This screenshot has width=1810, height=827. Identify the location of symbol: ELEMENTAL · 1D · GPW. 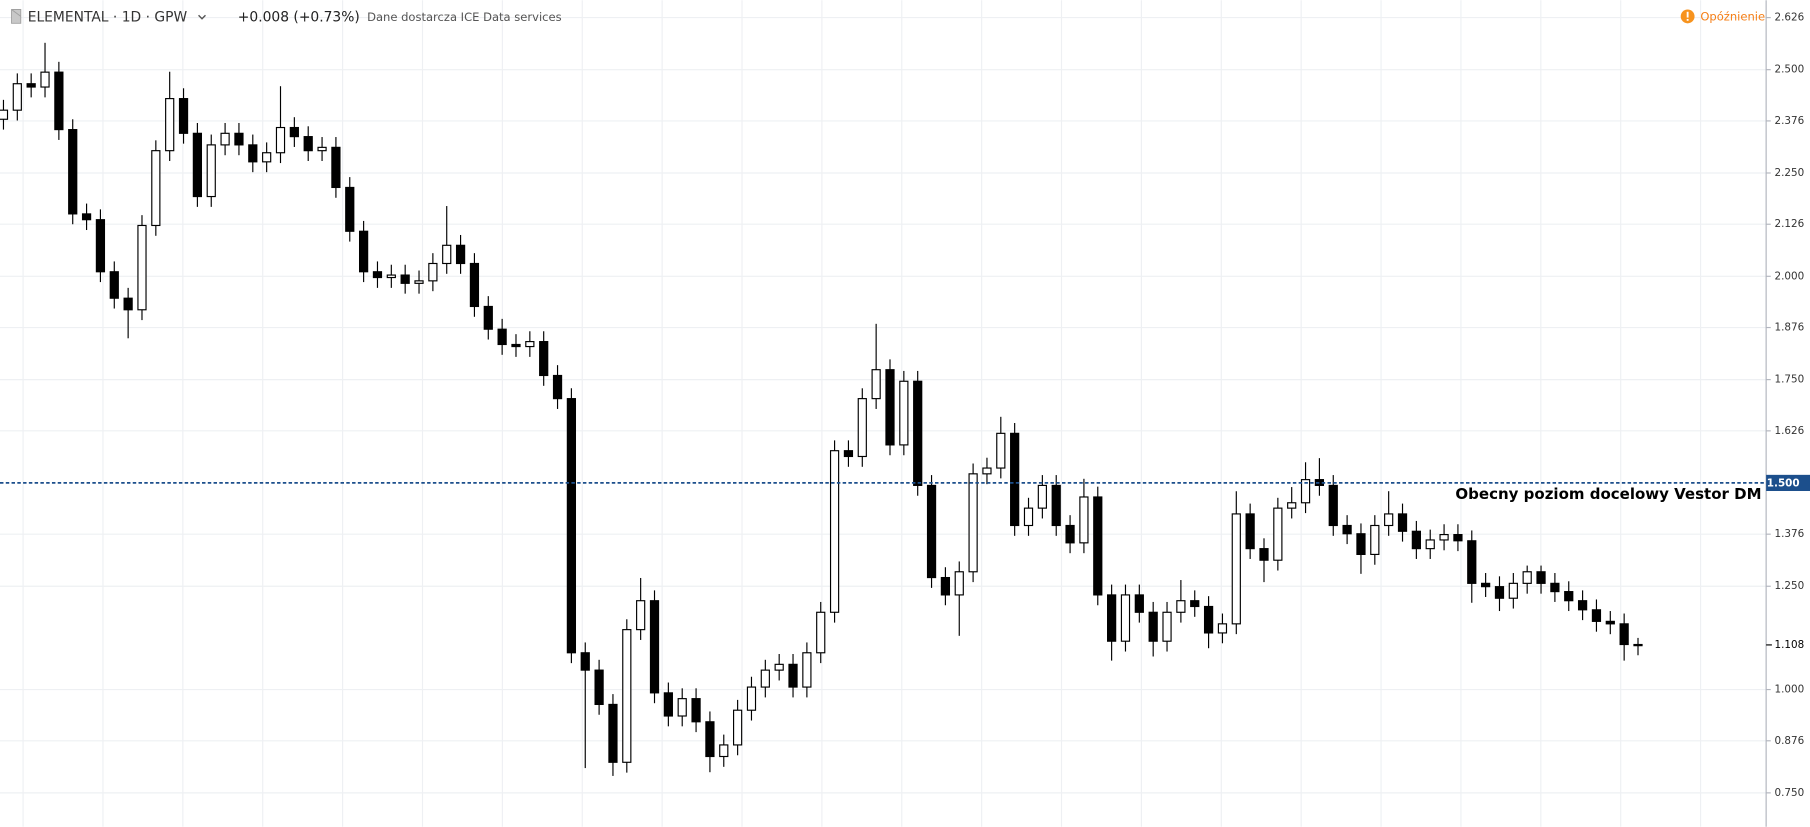
(108, 18).